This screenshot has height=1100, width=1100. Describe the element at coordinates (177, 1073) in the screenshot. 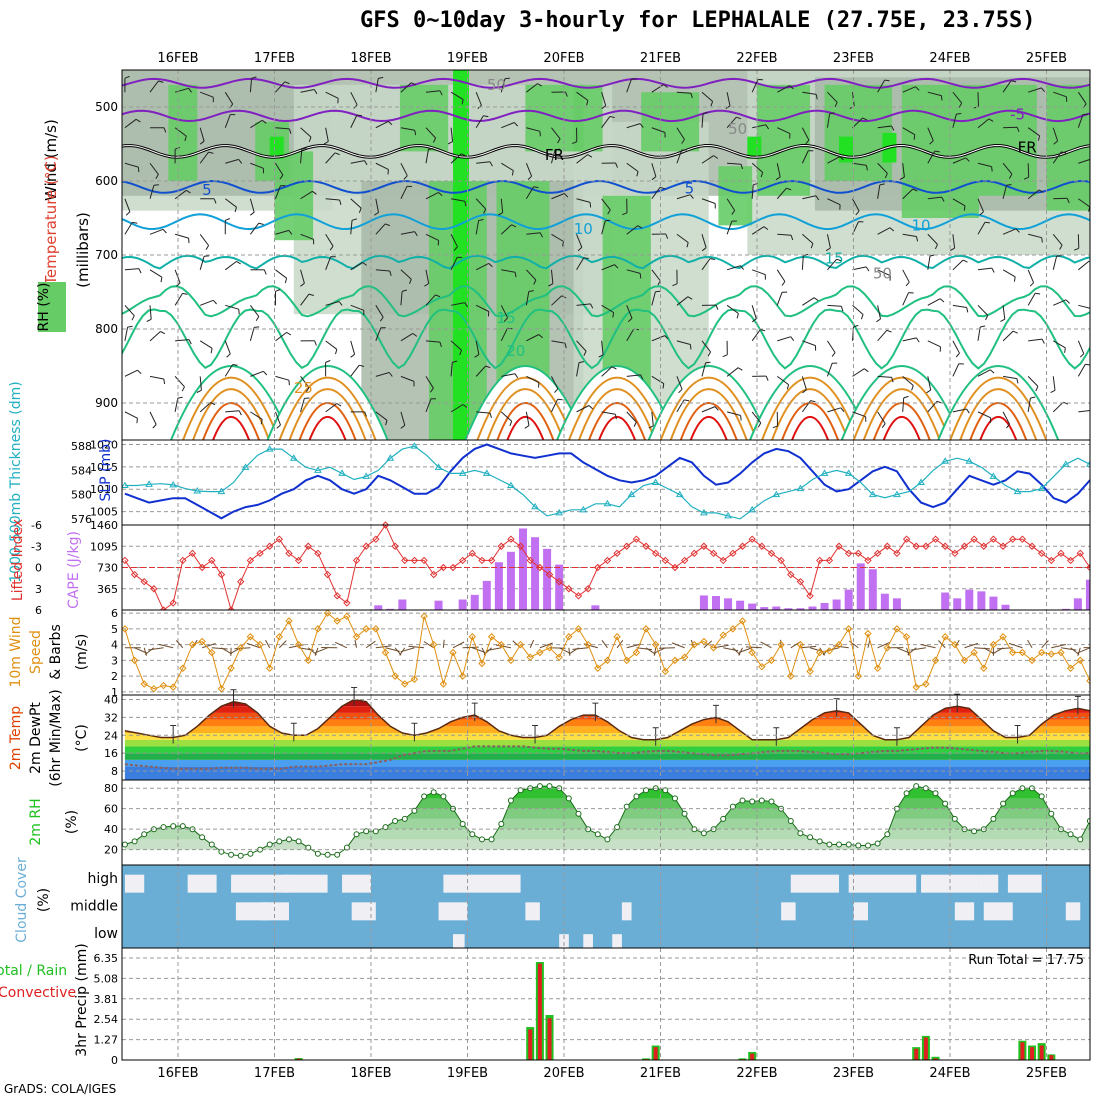

I see `x-tick-label-bottom: 16FEB` at that location.